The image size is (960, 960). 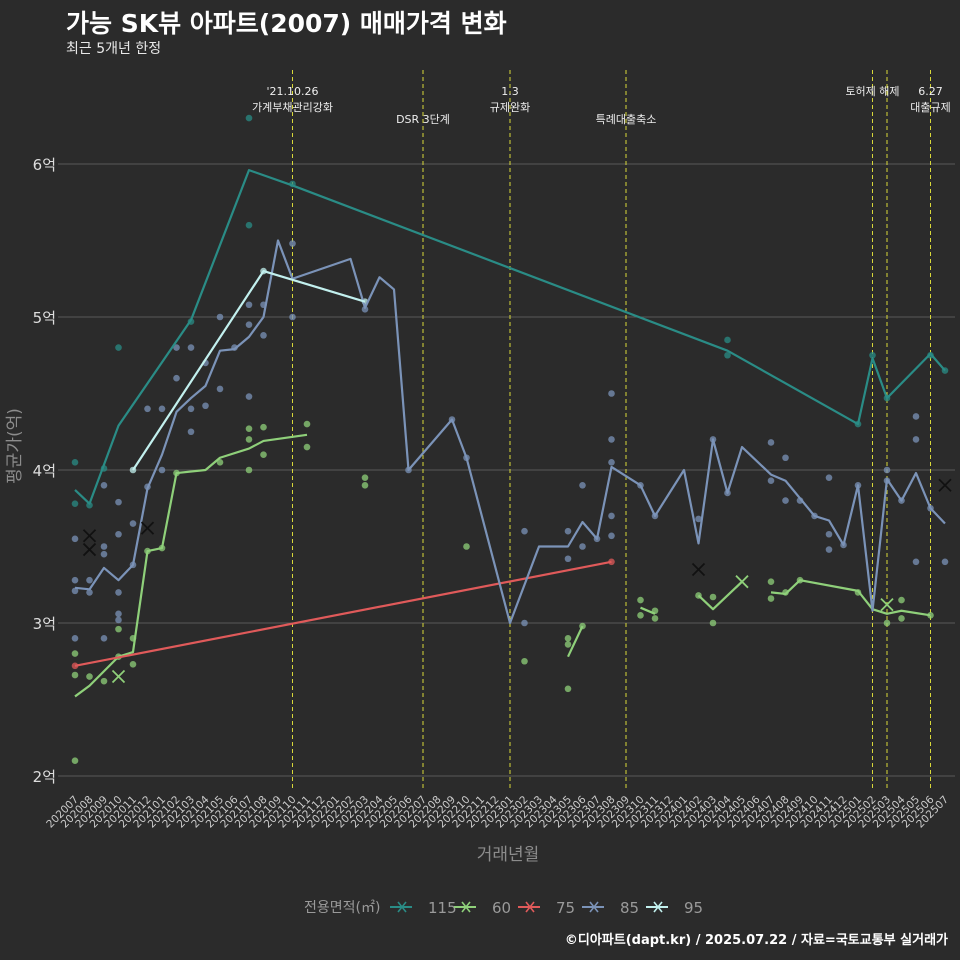 I want to click on legend-label: 95, so click(x=693, y=908).